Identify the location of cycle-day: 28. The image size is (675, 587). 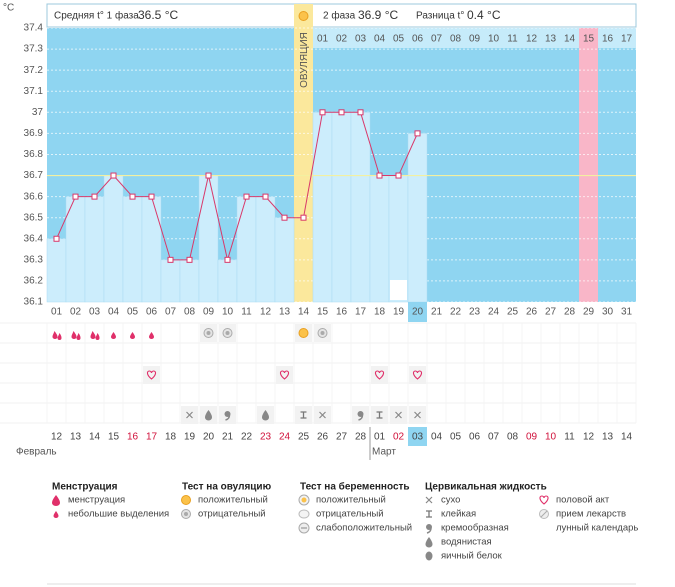
(570, 312).